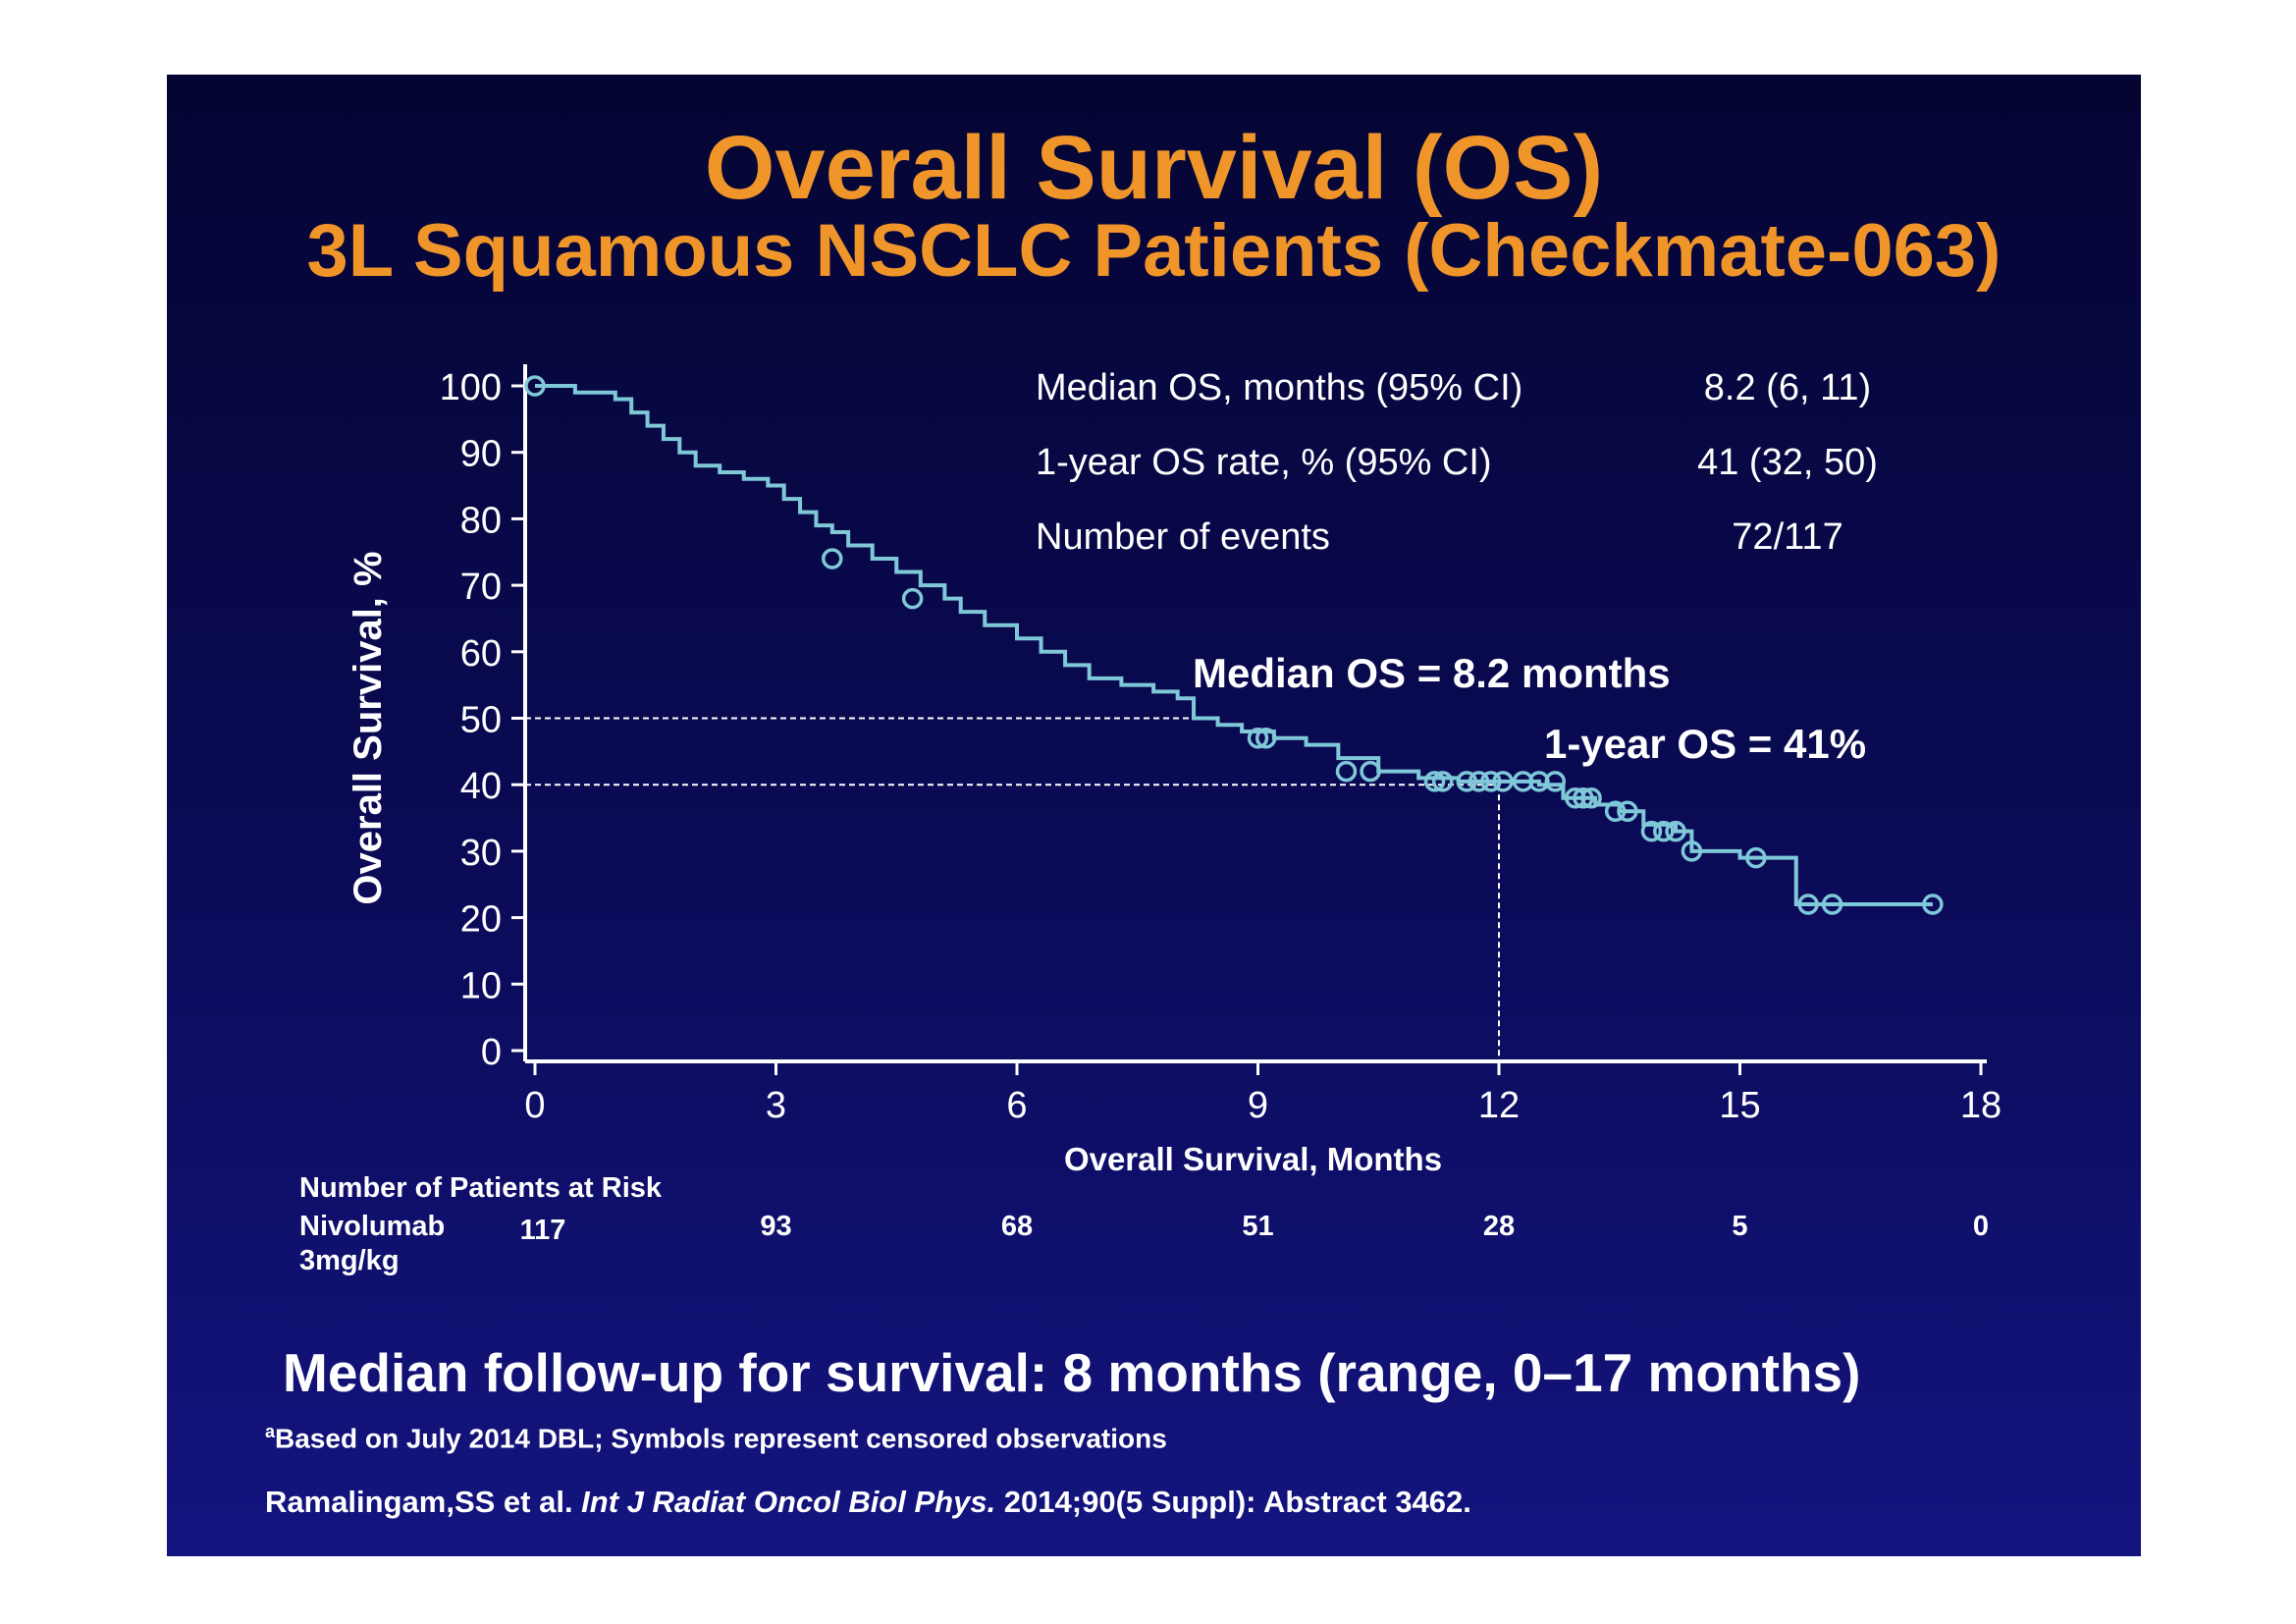 This screenshot has width=2296, height=1624. I want to click on x-tick-label: 3, so click(776, 1105).